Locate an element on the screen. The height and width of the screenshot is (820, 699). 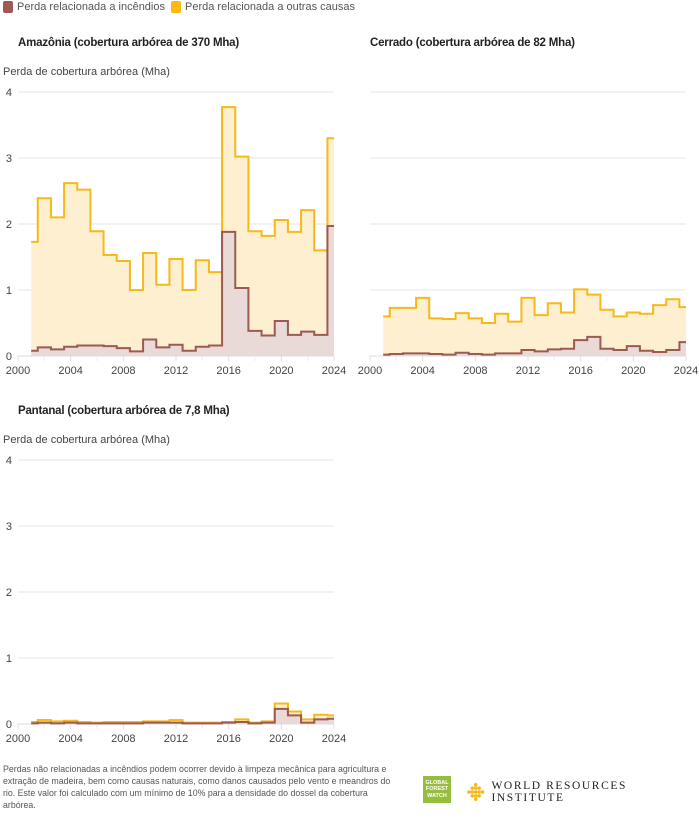
global-forest-watch-logo: GLOBAL FOREST WATCH is located at coordinates (437, 789).